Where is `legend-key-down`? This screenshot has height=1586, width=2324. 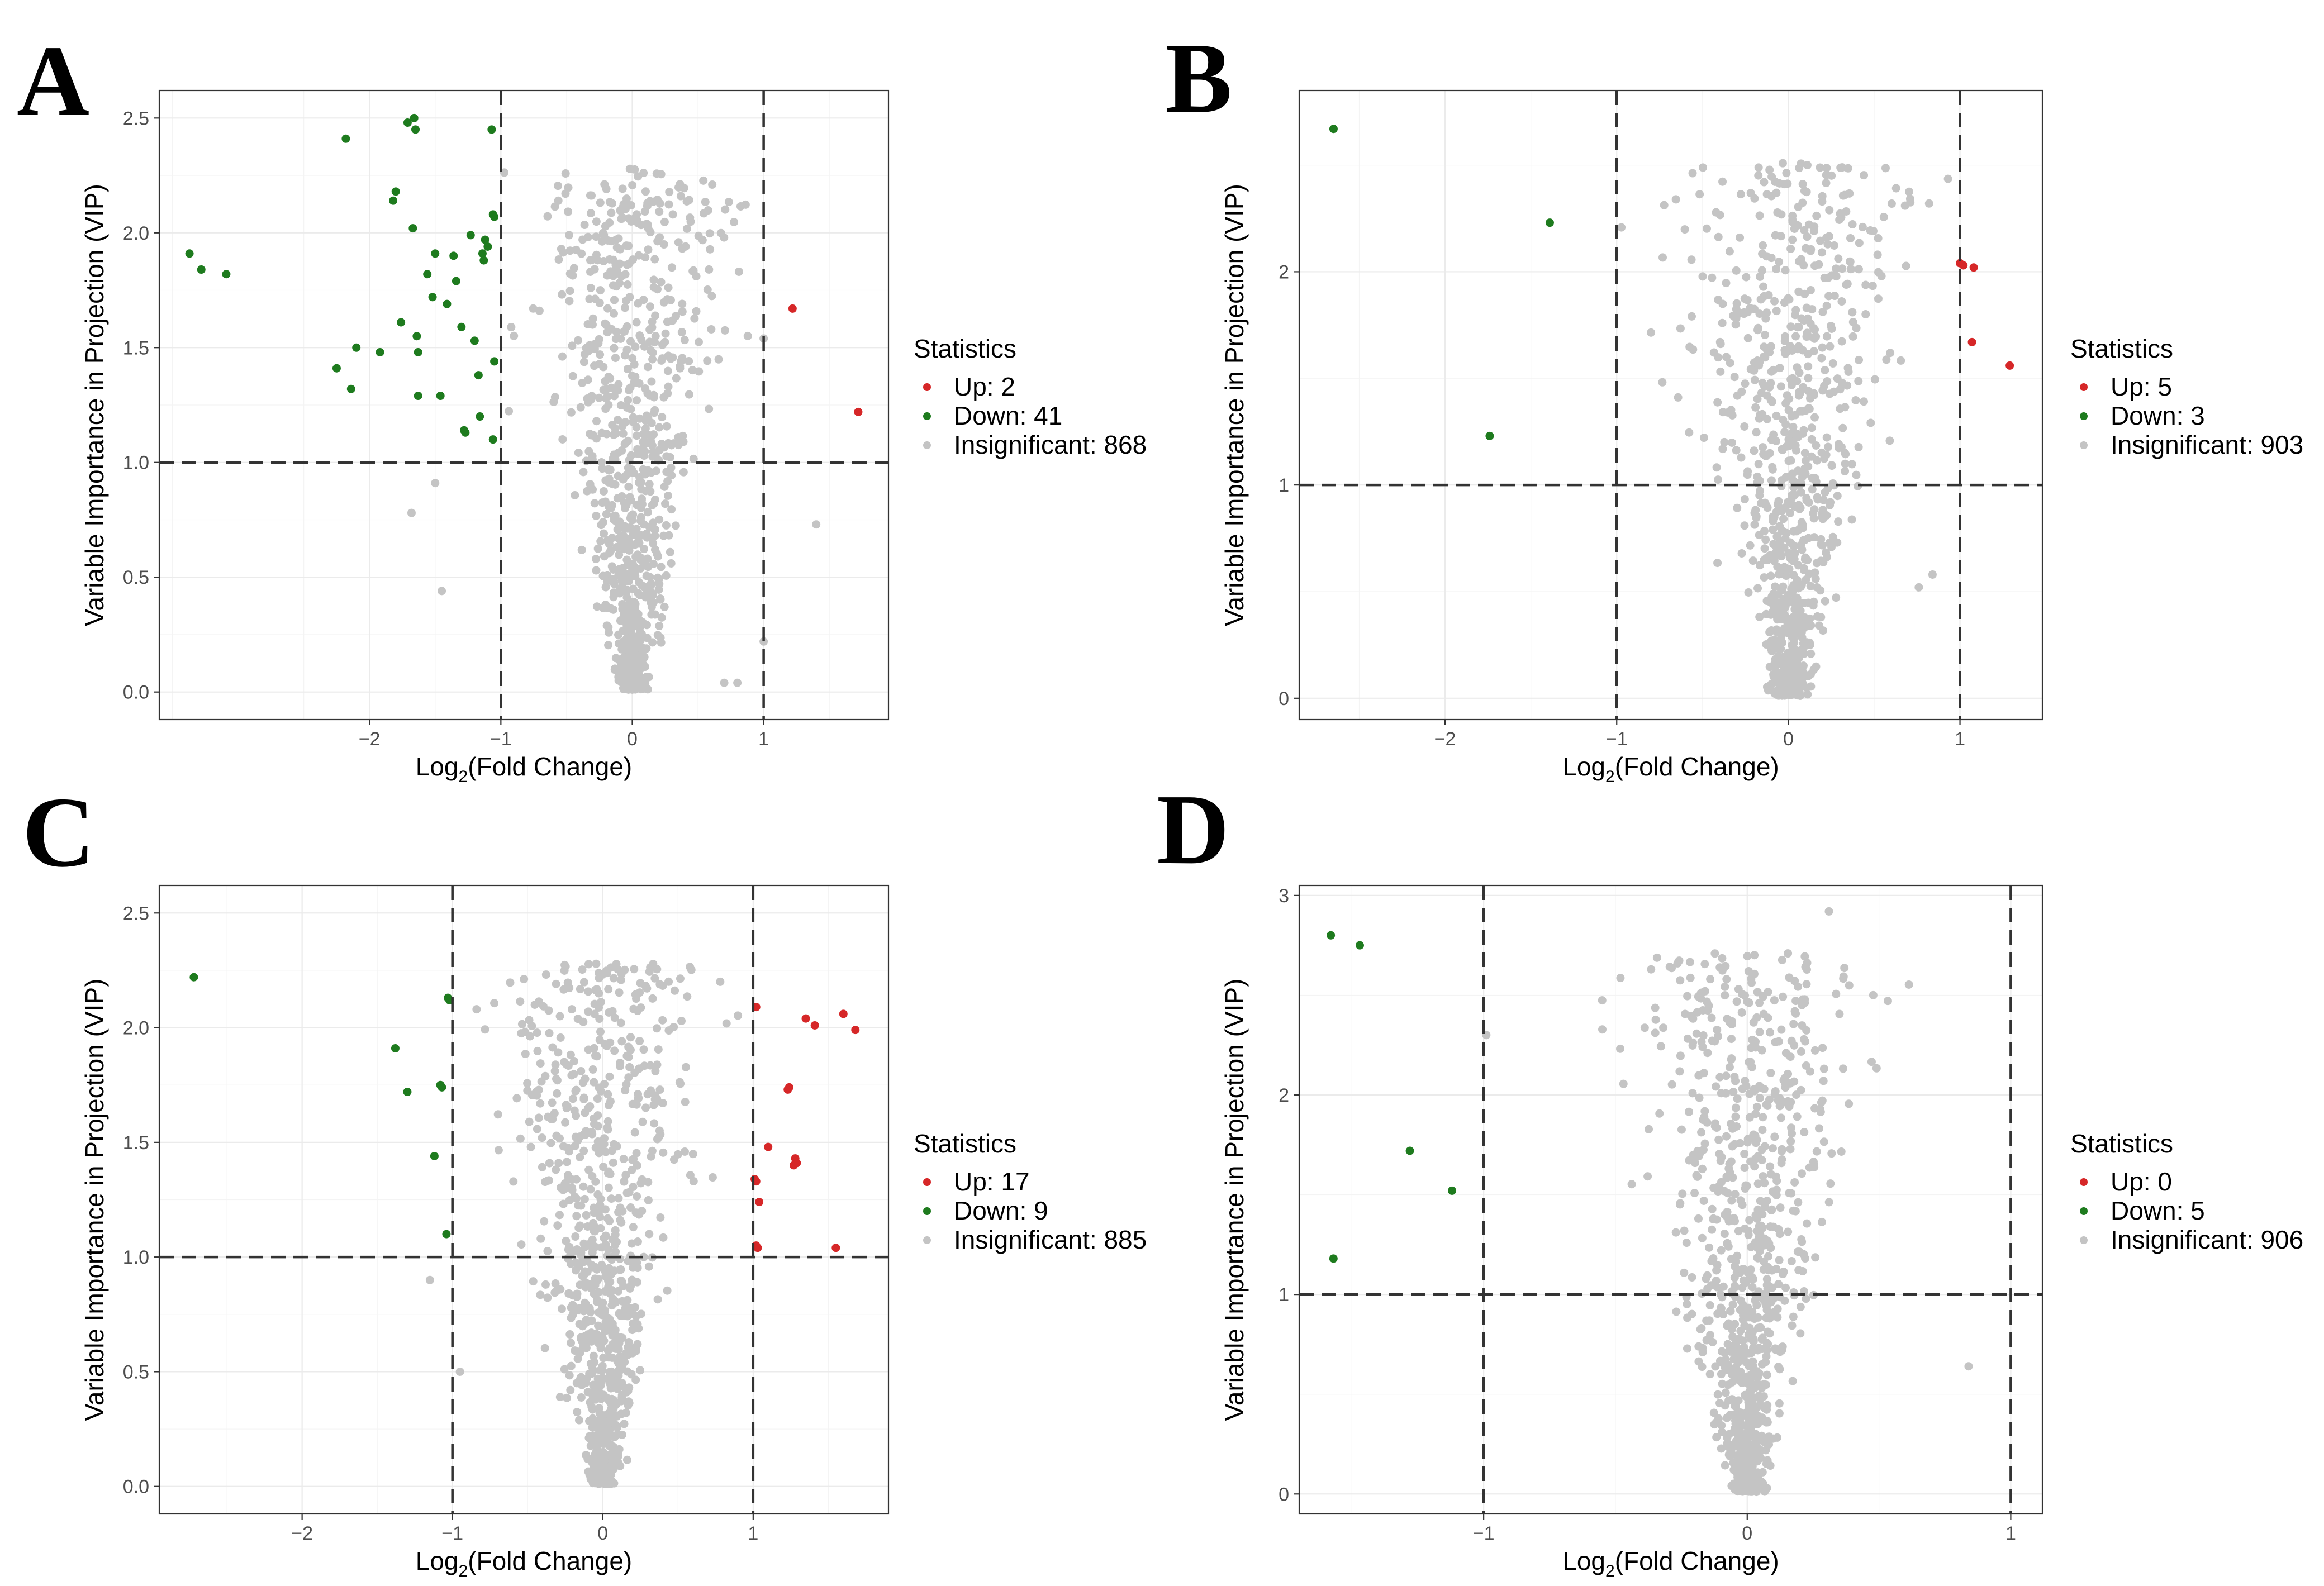
legend-key-down is located at coordinates (2084, 416).